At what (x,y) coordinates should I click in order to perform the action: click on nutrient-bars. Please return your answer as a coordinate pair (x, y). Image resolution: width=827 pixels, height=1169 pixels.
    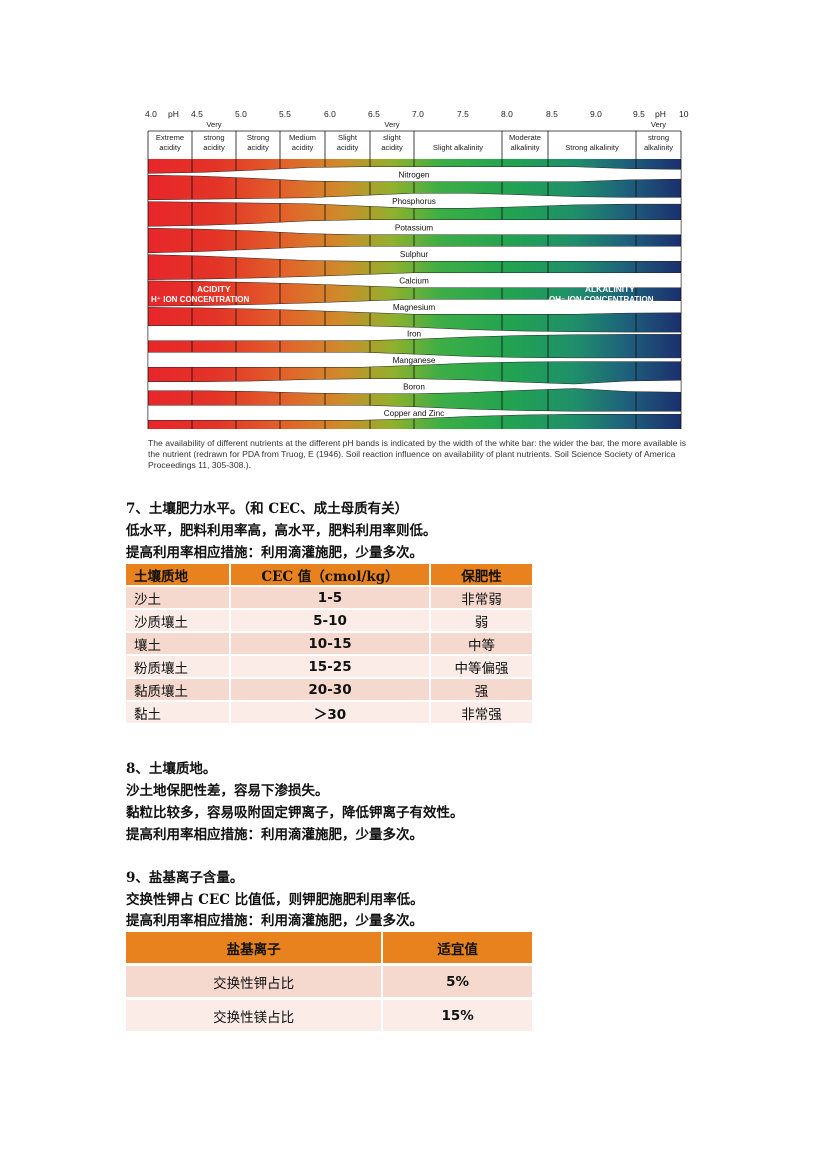
    Looking at the image, I should click on (414, 293).